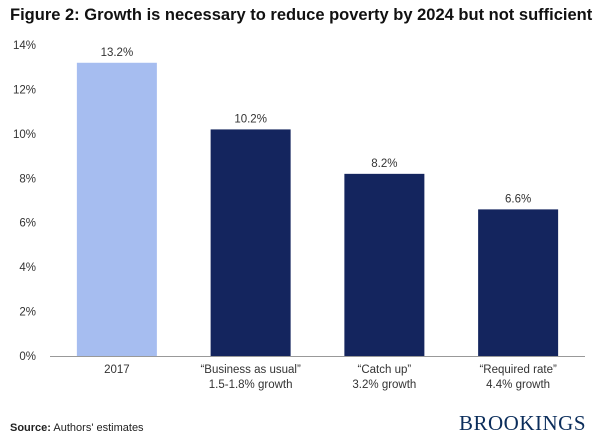 The image size is (598, 444). Describe the element at coordinates (384, 385) in the screenshot. I see `x-tick-label: 3.2% growth` at that location.